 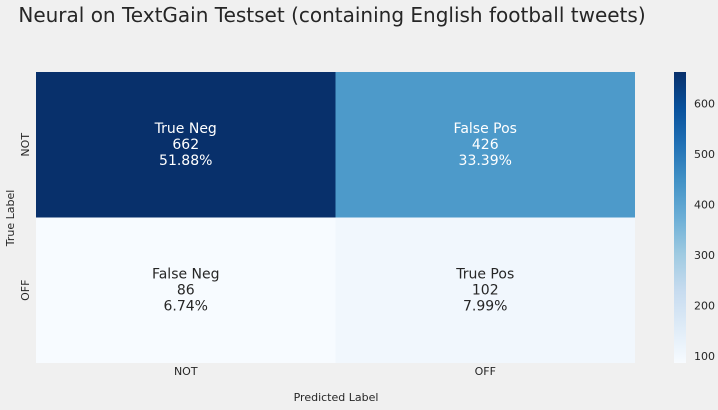 What do you see at coordinates (680, 217) in the screenshot?
I see `colorbar-gradient` at bounding box center [680, 217].